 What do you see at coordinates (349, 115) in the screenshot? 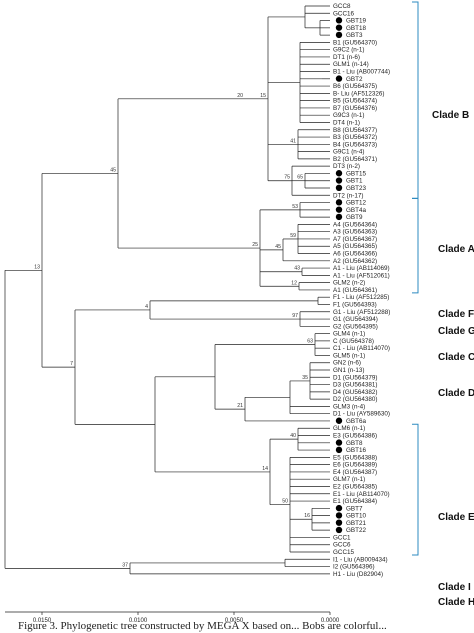
I see `leaf-label: G9C3 (n-1)` at bounding box center [349, 115].